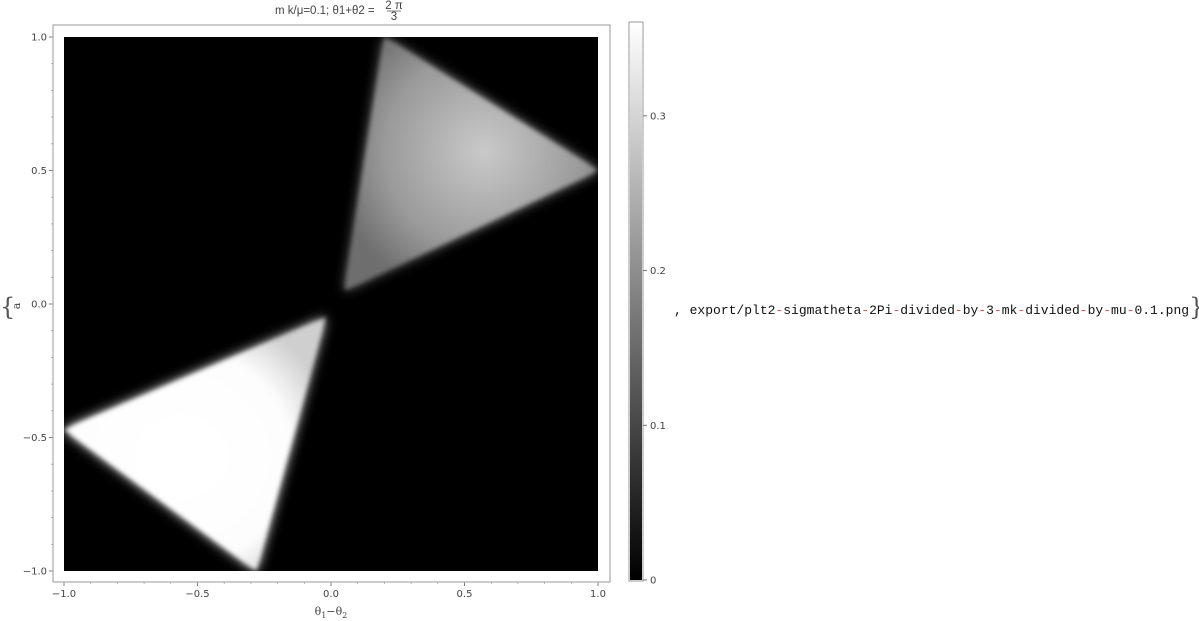  What do you see at coordinates (653, 581) in the screenshot?
I see `colorbar-tick-label: 0` at bounding box center [653, 581].